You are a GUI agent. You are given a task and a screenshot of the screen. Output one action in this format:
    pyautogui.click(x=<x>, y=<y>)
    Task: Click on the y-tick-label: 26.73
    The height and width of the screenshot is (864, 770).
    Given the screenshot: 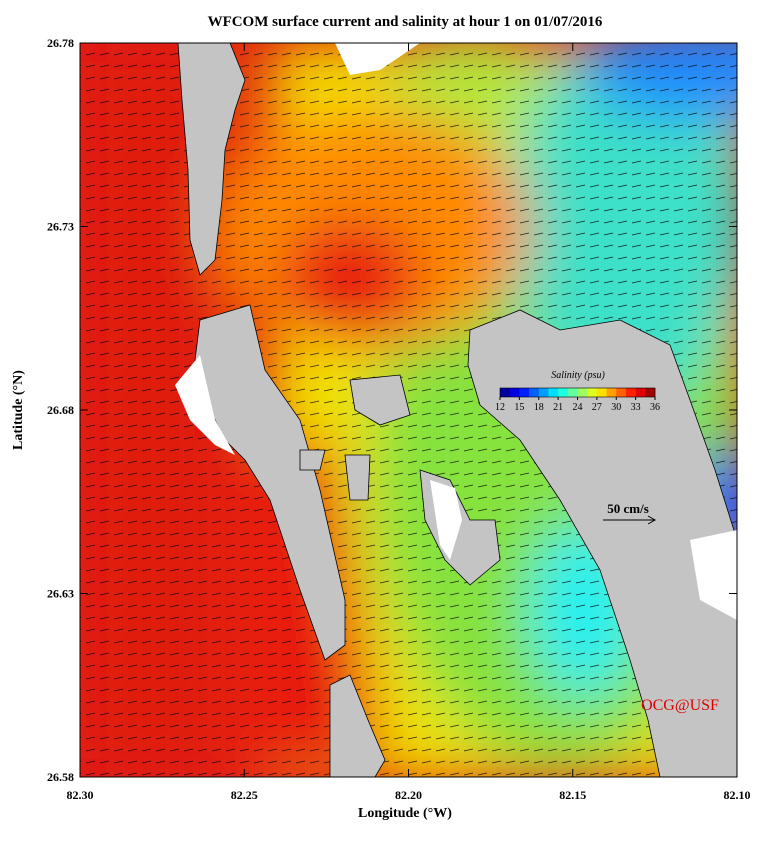 What is the action you would take?
    pyautogui.click(x=60, y=227)
    